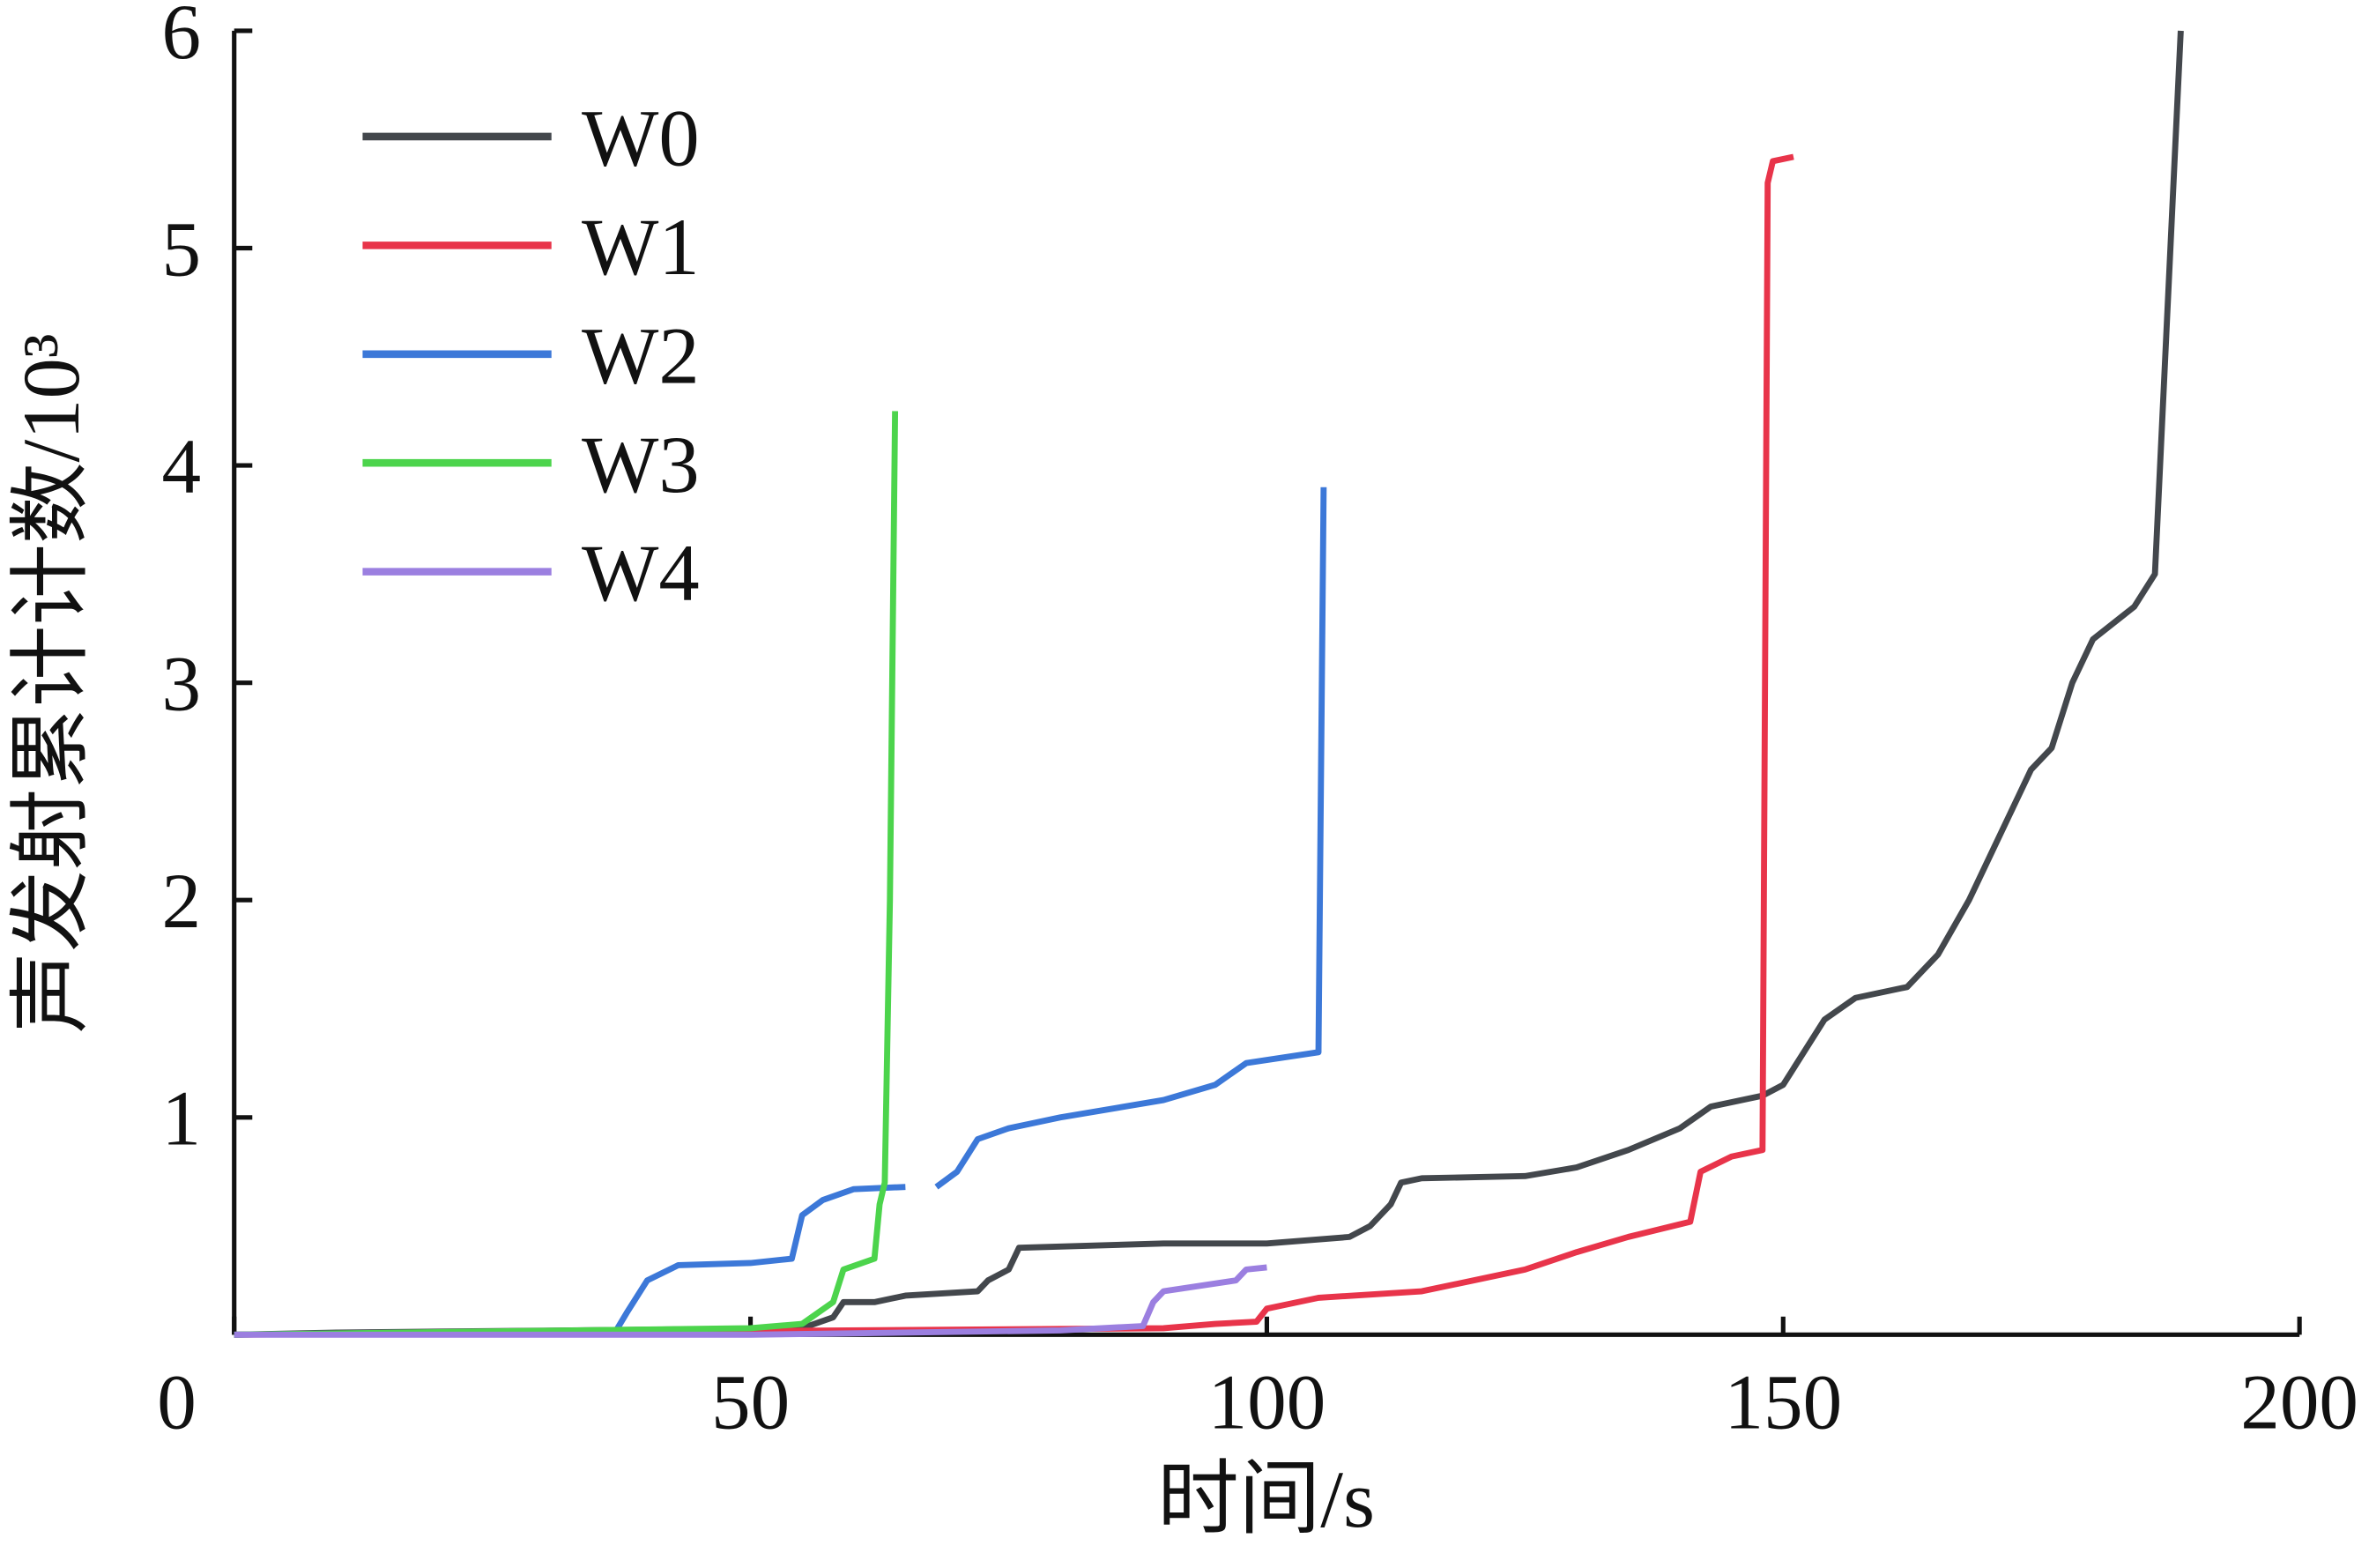  I want to click on legend-label: W0, so click(641, 139).